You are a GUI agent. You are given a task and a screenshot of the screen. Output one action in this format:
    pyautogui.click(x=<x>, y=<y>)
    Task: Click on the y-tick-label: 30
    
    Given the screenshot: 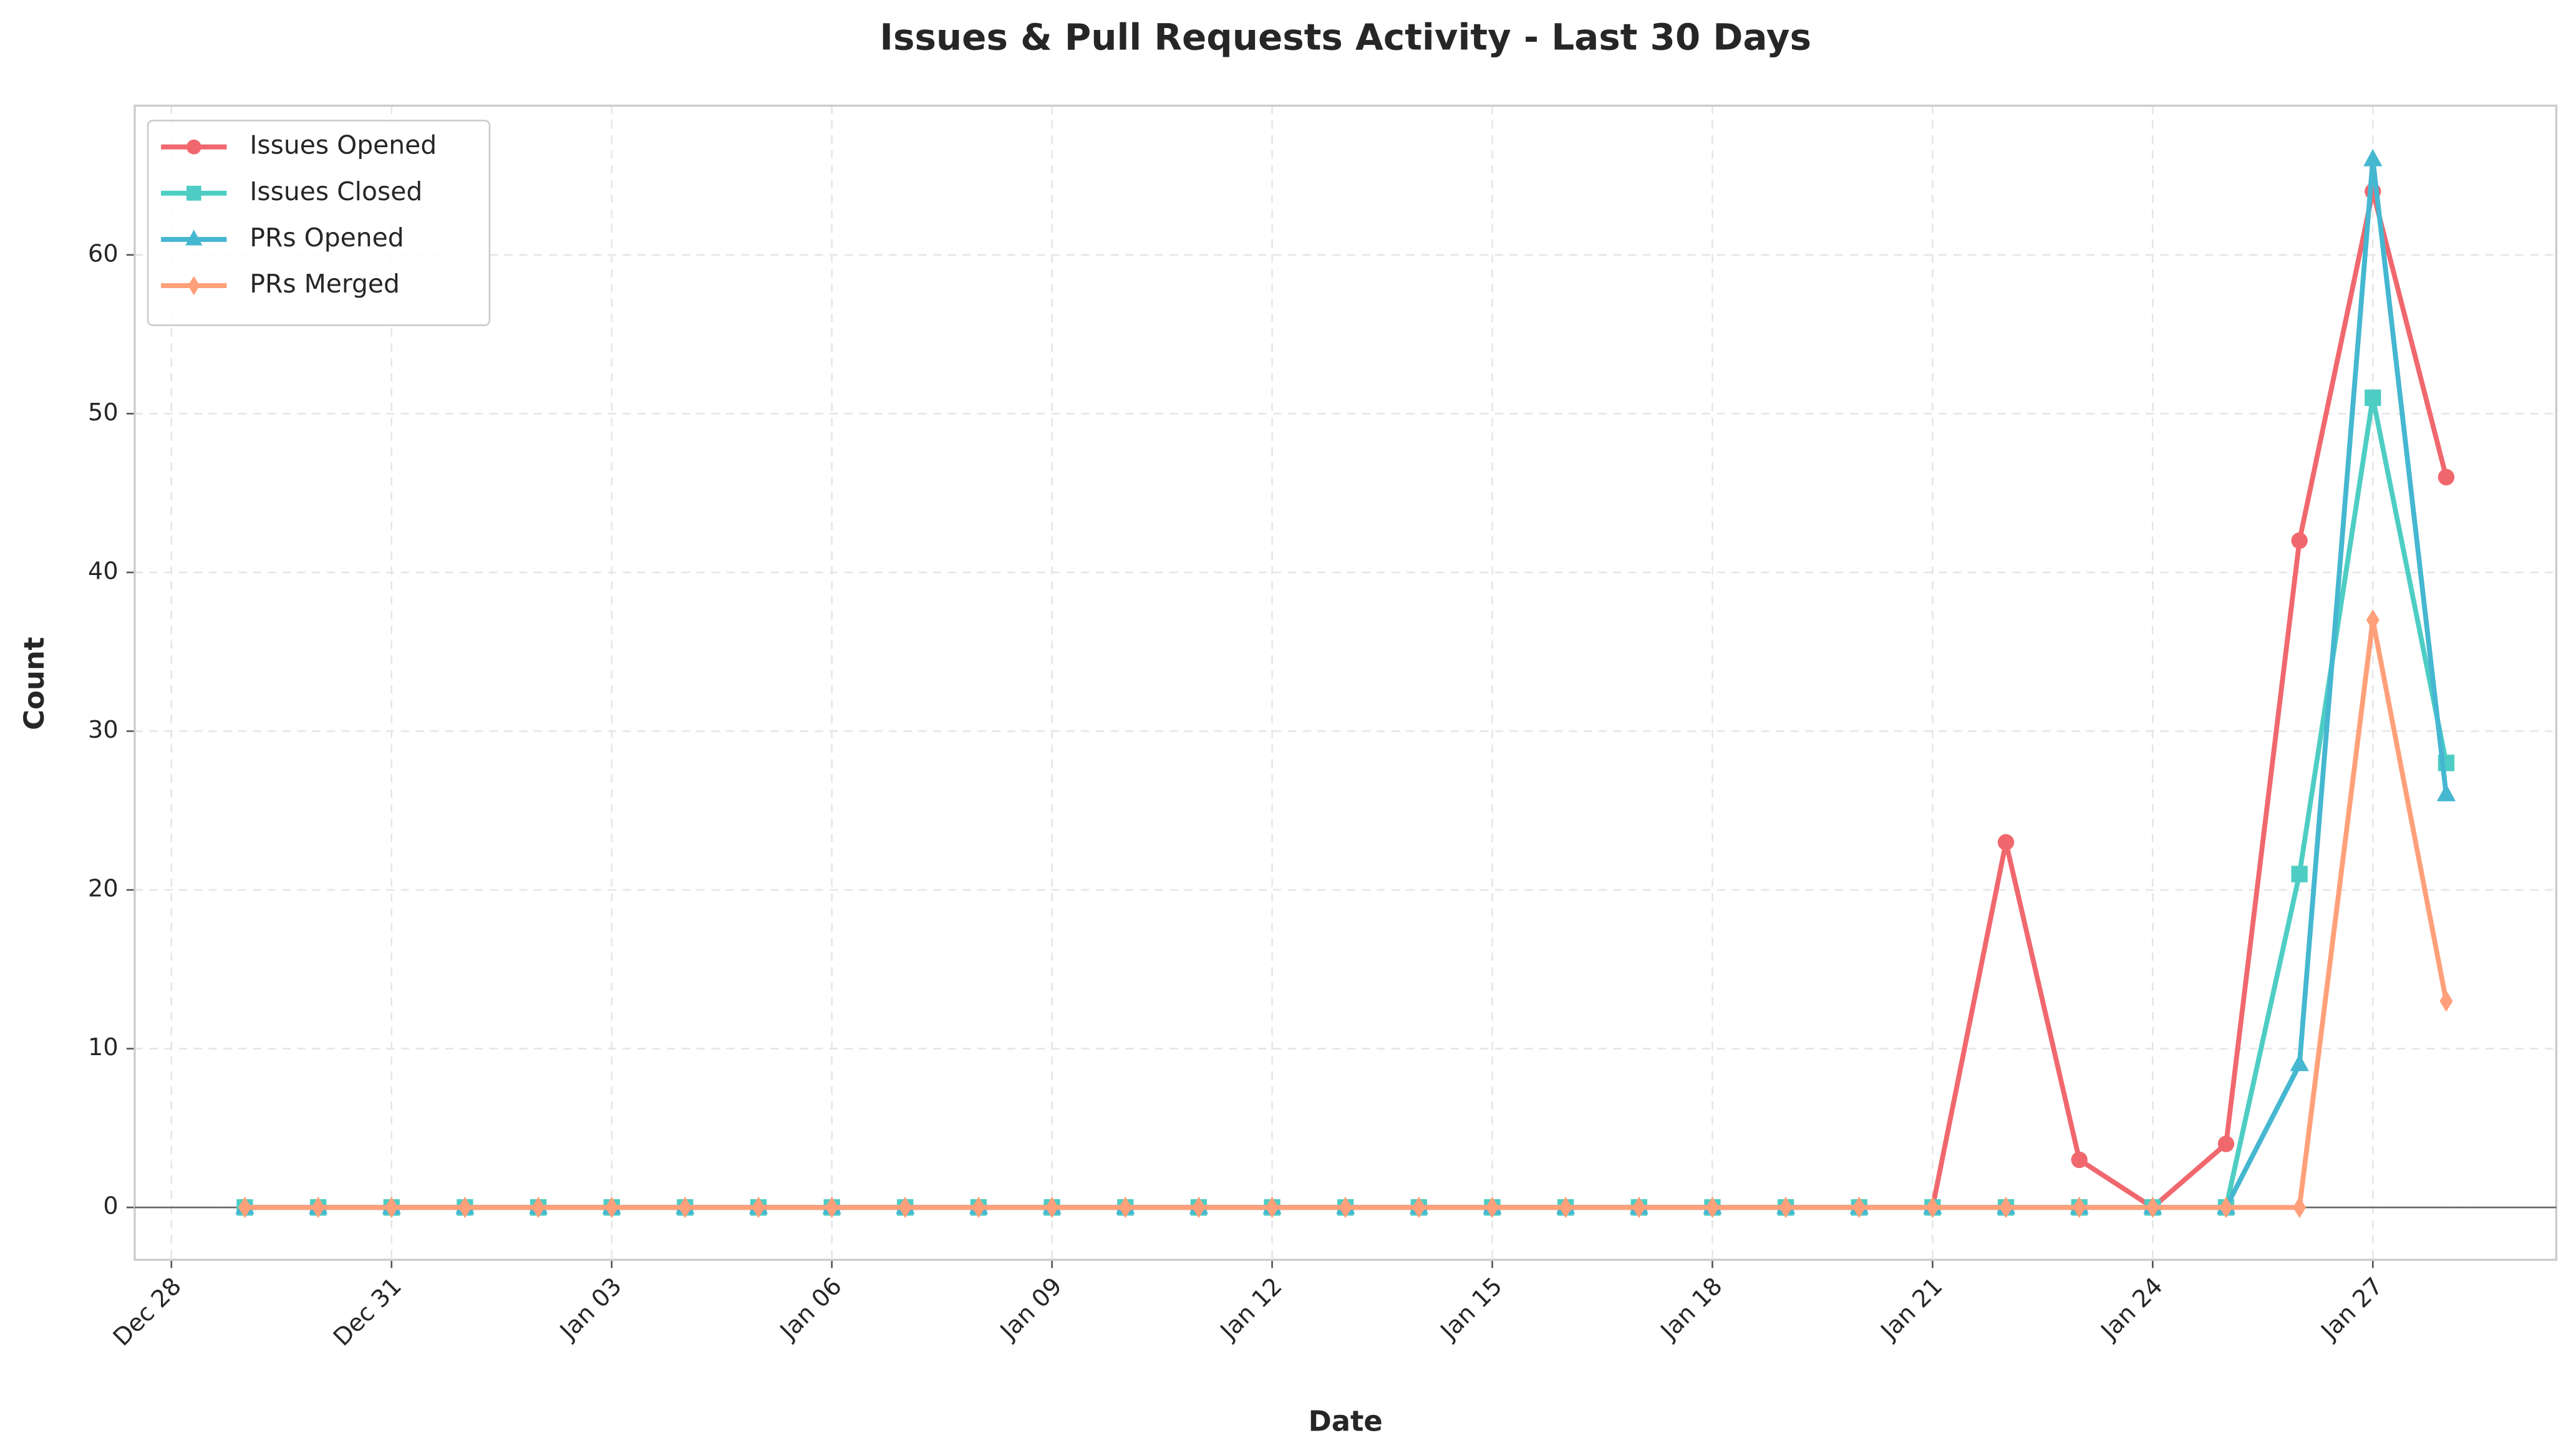 What is the action you would take?
    pyautogui.click(x=104, y=730)
    